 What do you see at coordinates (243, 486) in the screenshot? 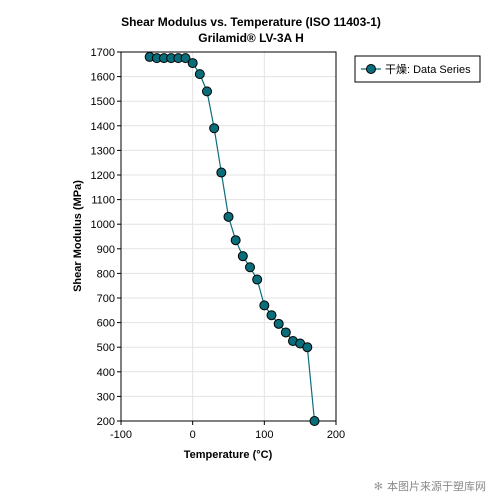
I see `watermark: ✻ 本图片来源于塑库网` at bounding box center [243, 486].